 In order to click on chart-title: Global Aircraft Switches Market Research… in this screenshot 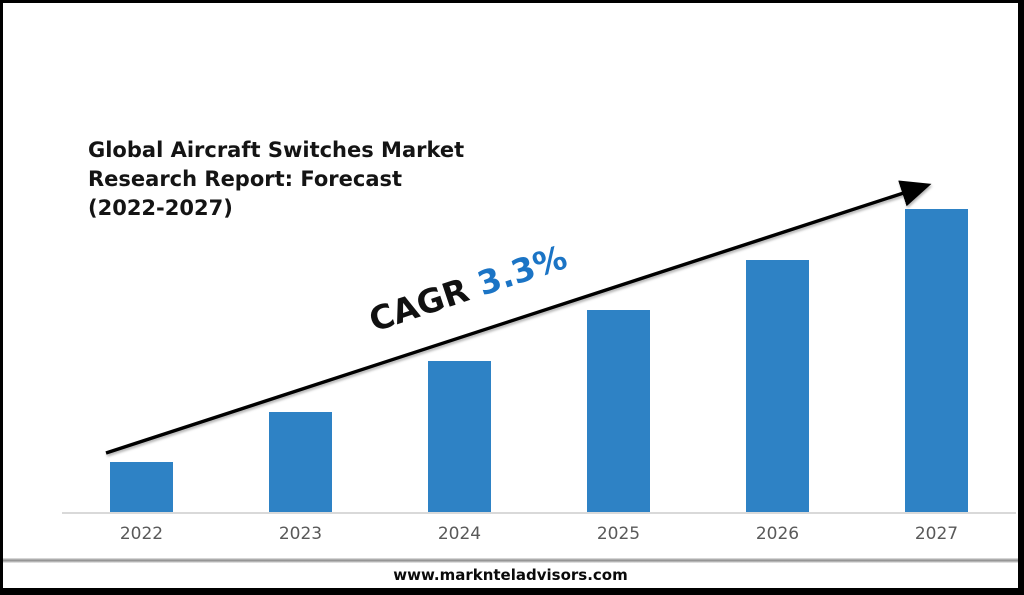, I will do `click(276, 179)`.